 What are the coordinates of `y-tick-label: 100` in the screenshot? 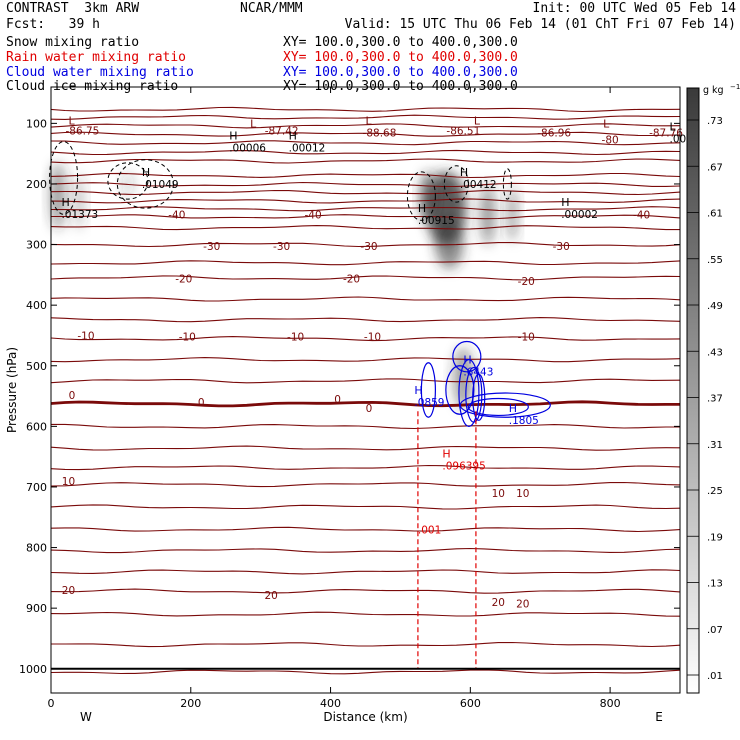 It's located at (36, 123).